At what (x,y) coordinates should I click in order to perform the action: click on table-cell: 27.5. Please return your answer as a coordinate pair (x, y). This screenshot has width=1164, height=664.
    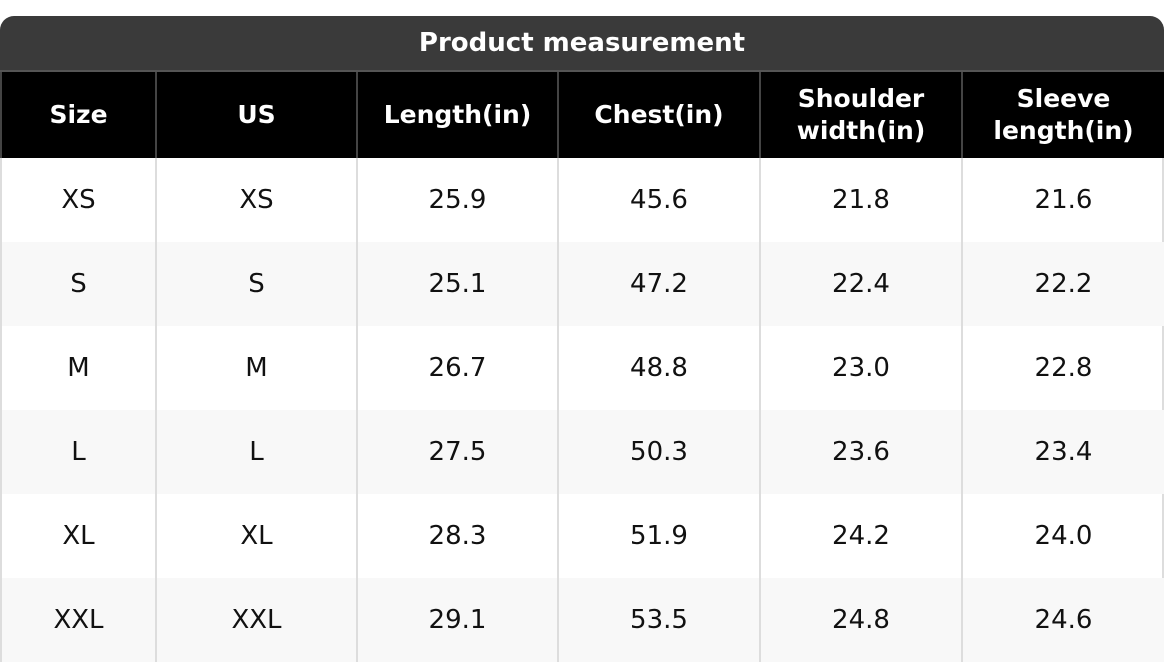
    Looking at the image, I should click on (456, 452).